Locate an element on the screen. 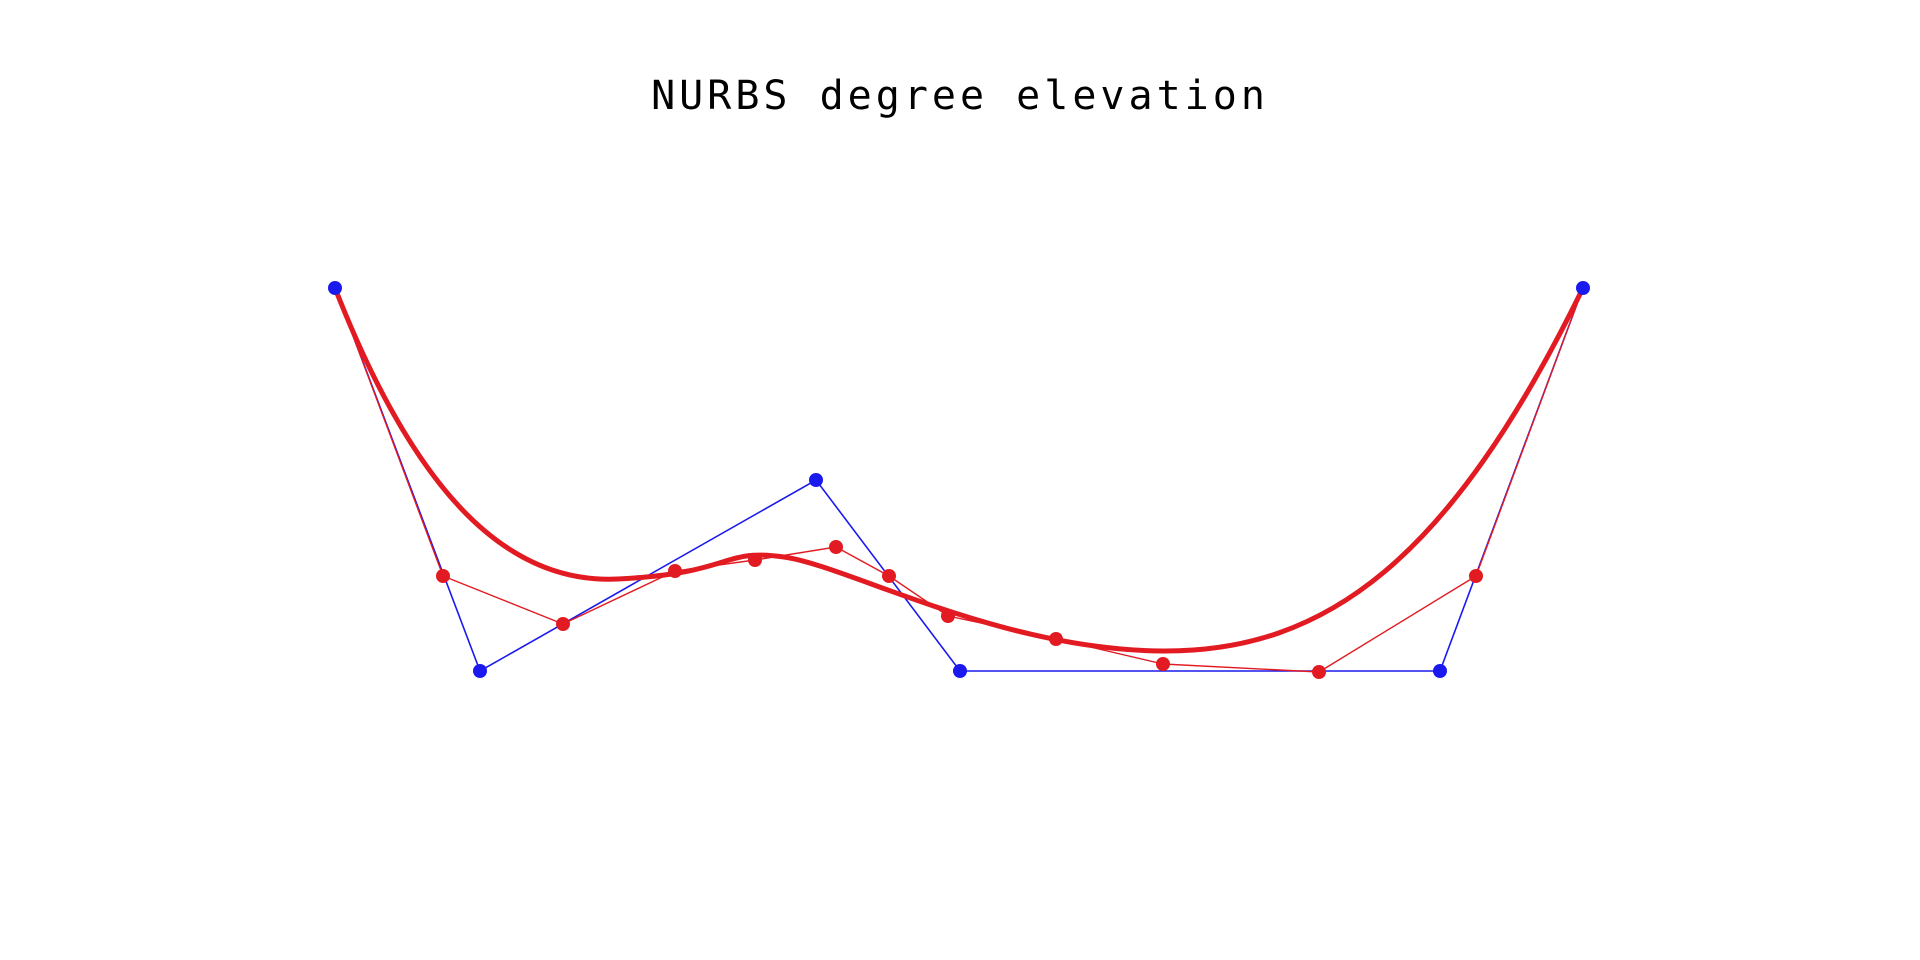  title: NURBS degree elevation is located at coordinates (960, 96).